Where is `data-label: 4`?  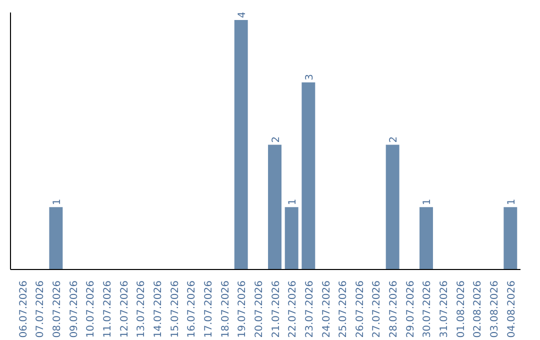
data-label: 4 is located at coordinates (242, 15).